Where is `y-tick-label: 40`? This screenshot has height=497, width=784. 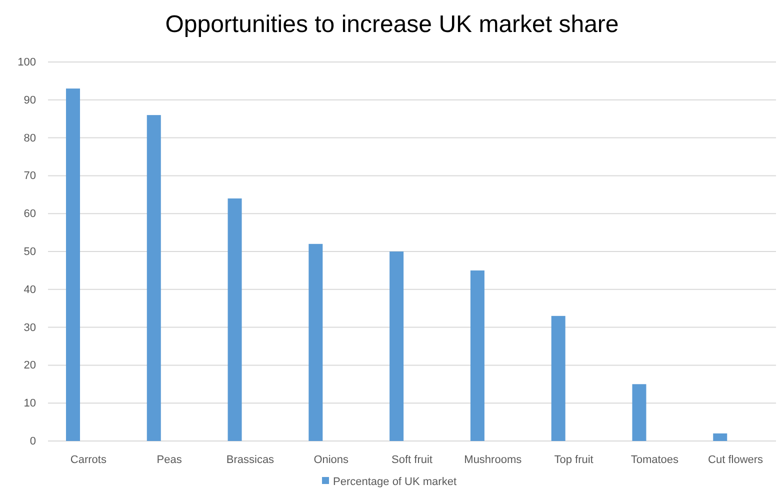
y-tick-label: 40 is located at coordinates (30, 290).